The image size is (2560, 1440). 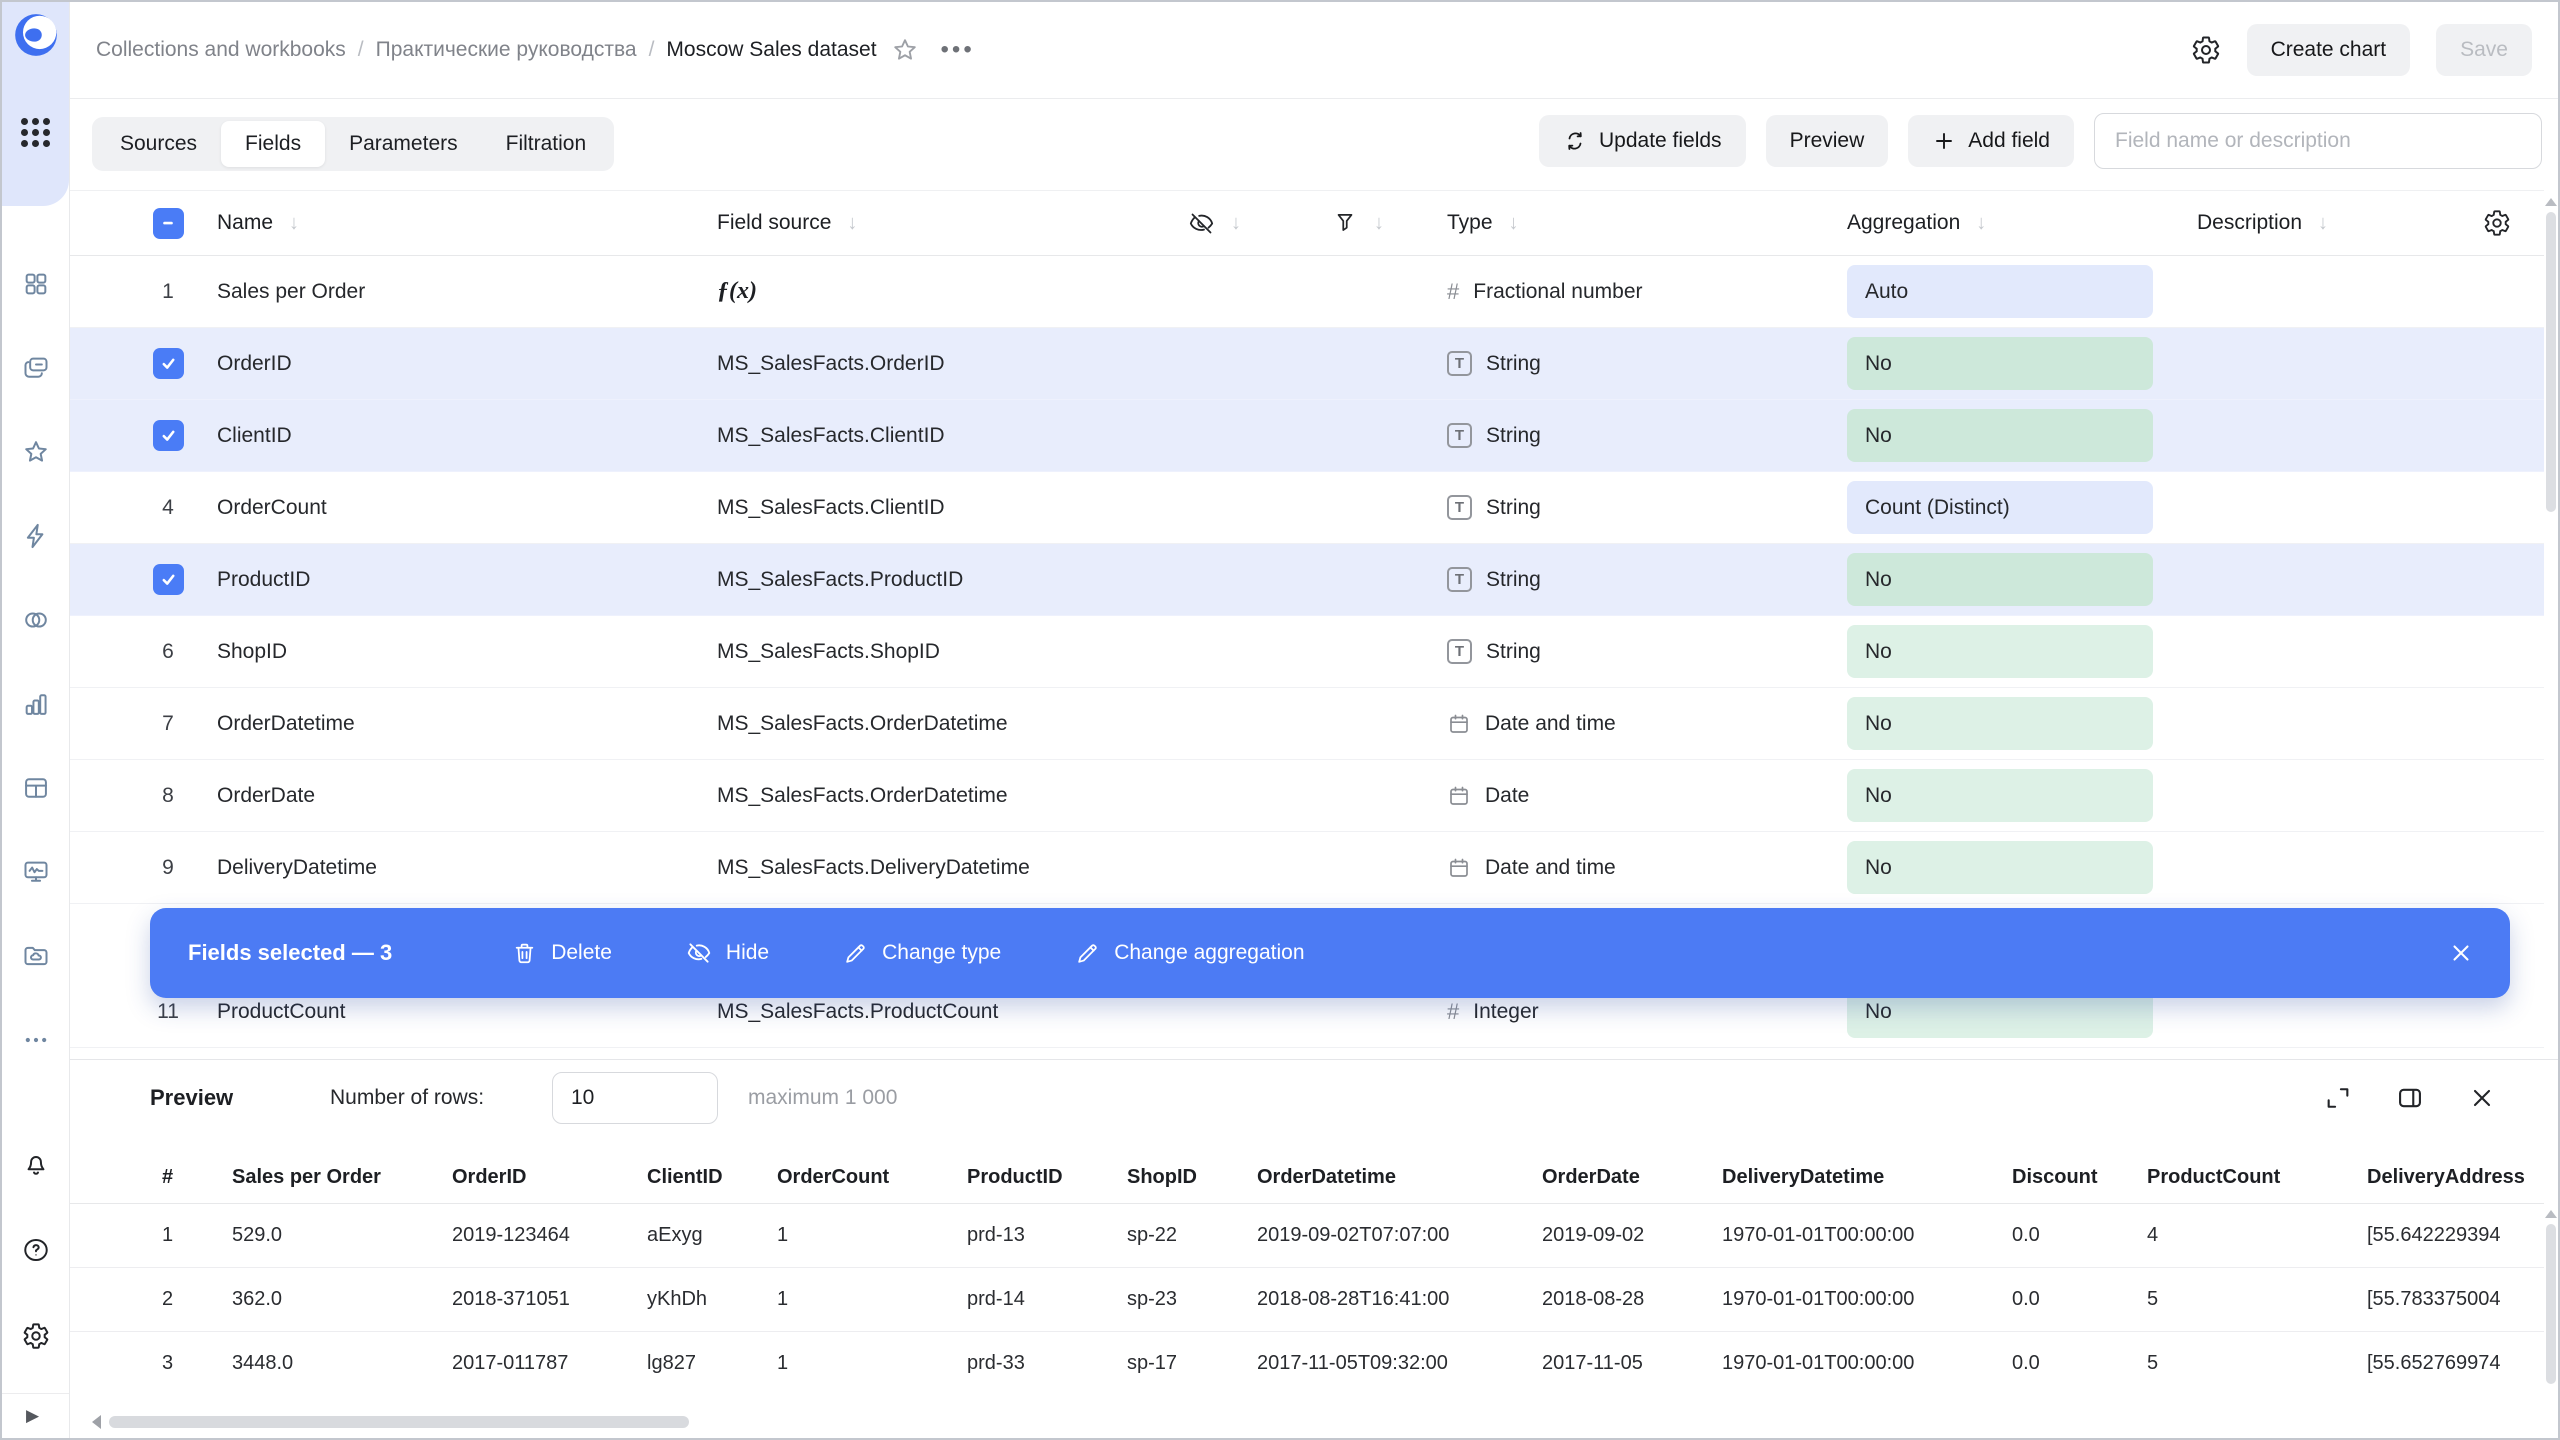 I want to click on dashboards-monitor-icon, so click(x=36, y=872).